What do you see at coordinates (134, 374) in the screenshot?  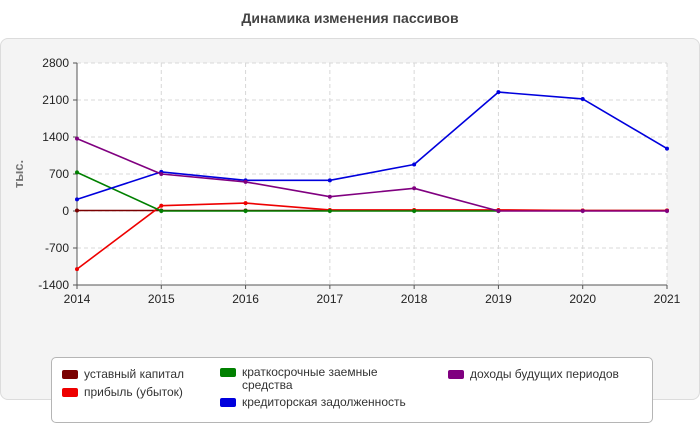 I see `legend-label: уставный капитал` at bounding box center [134, 374].